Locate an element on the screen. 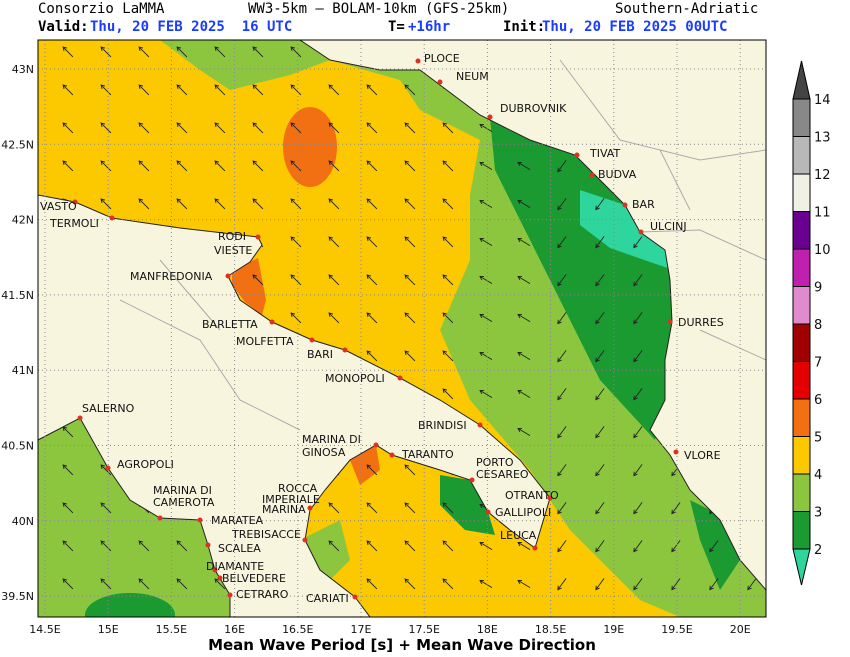 The image size is (850, 657). lat-tick-label: 42.5N is located at coordinates (17, 144).